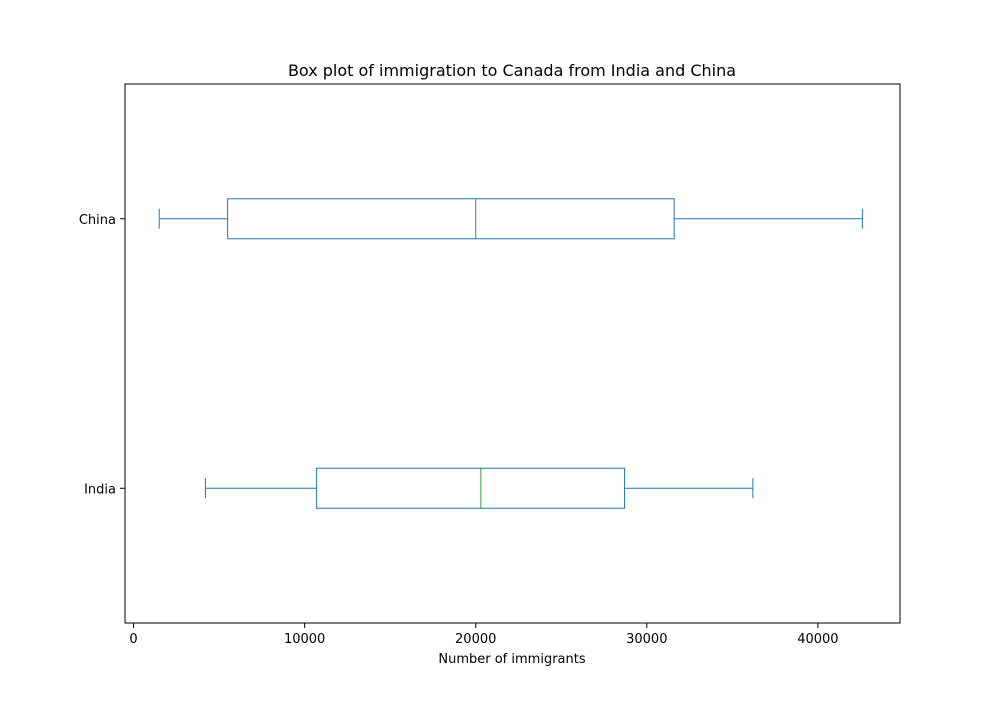 The height and width of the screenshot is (705, 1000). I want to click on x-tick-label: 10000, so click(304, 639).